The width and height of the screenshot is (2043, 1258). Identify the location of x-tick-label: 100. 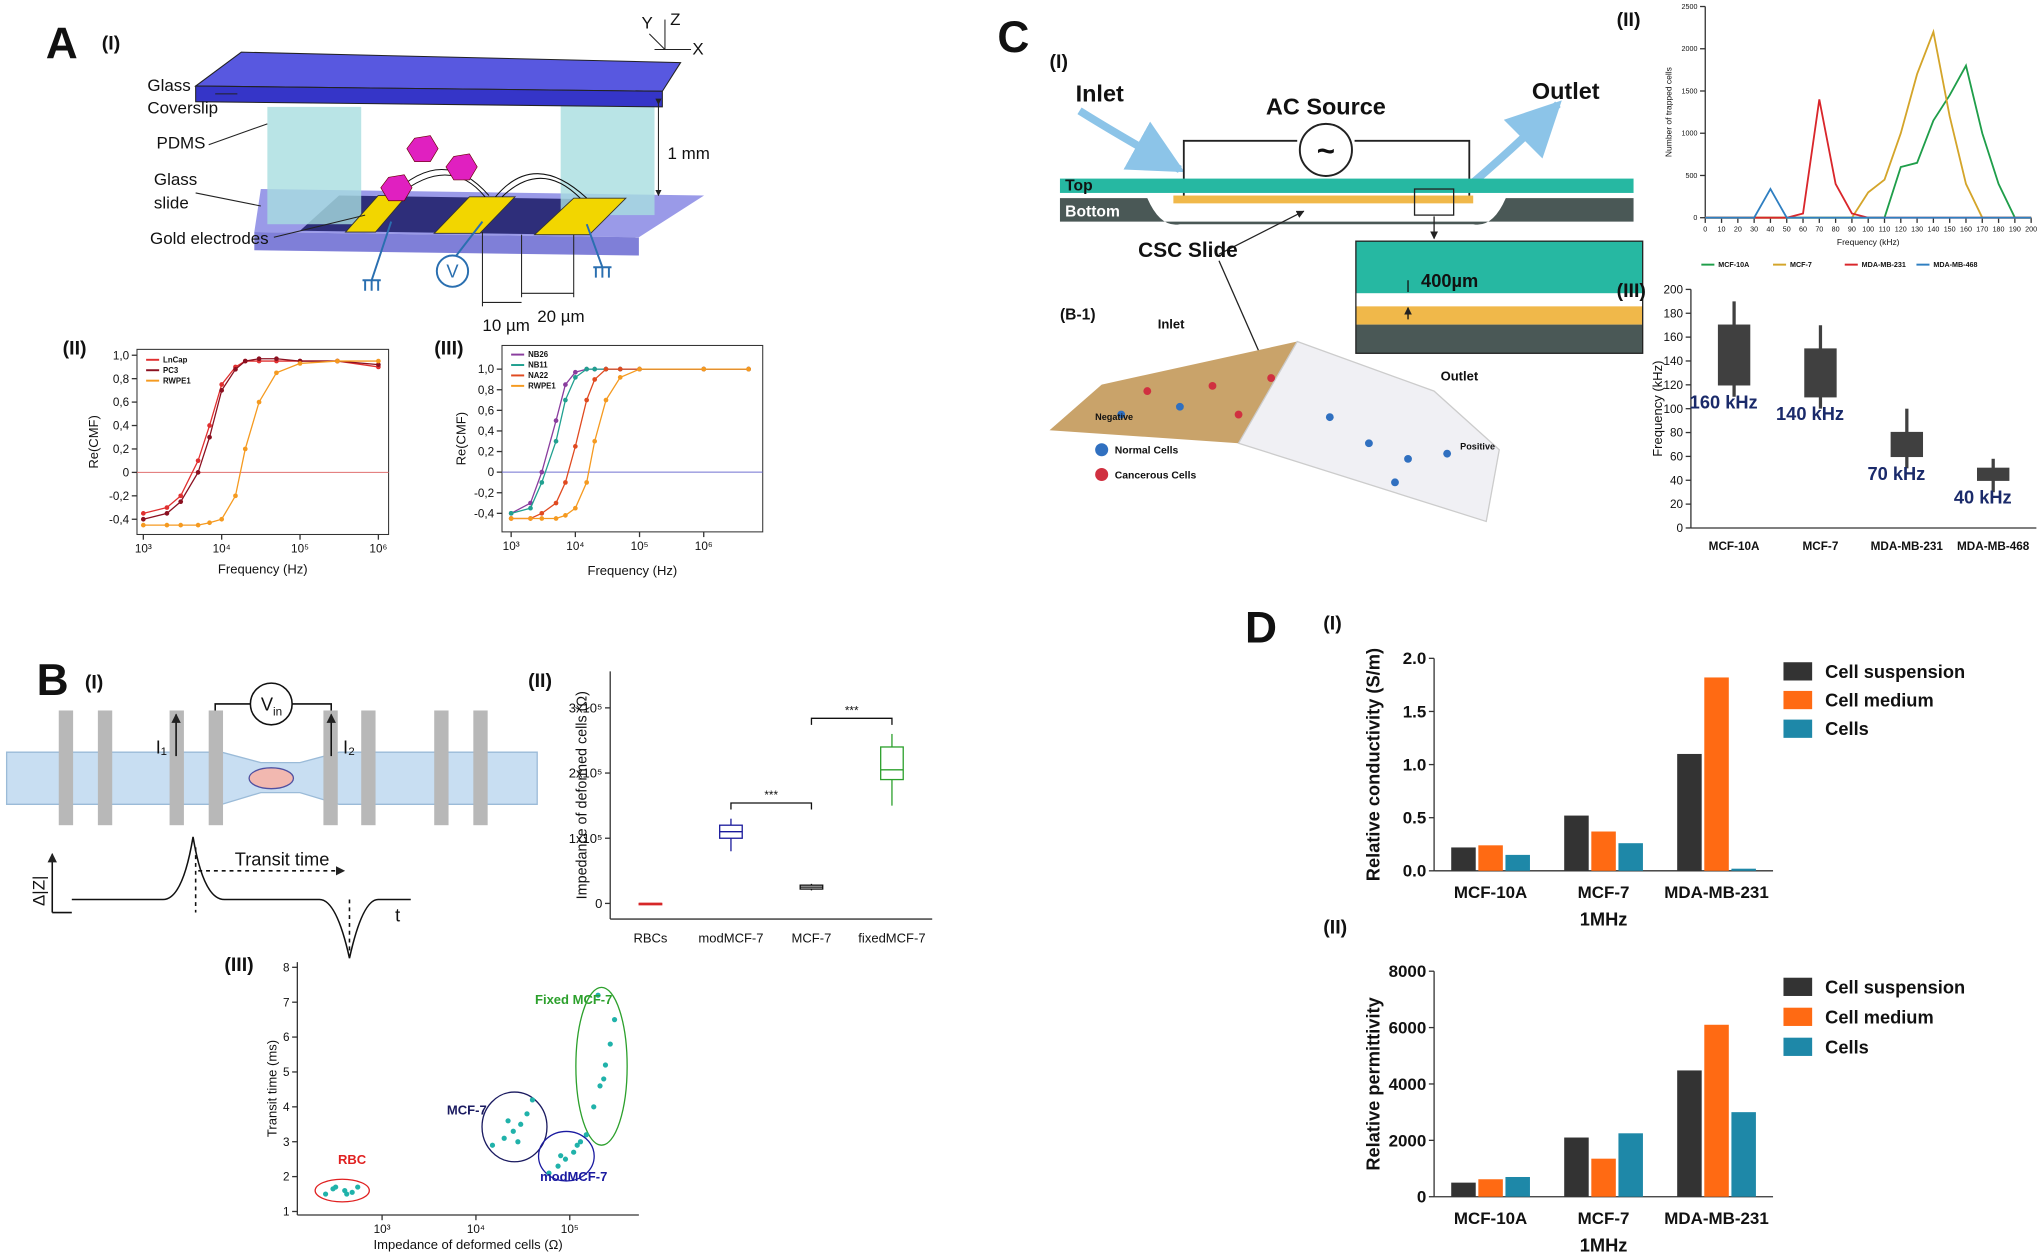
(1868, 229).